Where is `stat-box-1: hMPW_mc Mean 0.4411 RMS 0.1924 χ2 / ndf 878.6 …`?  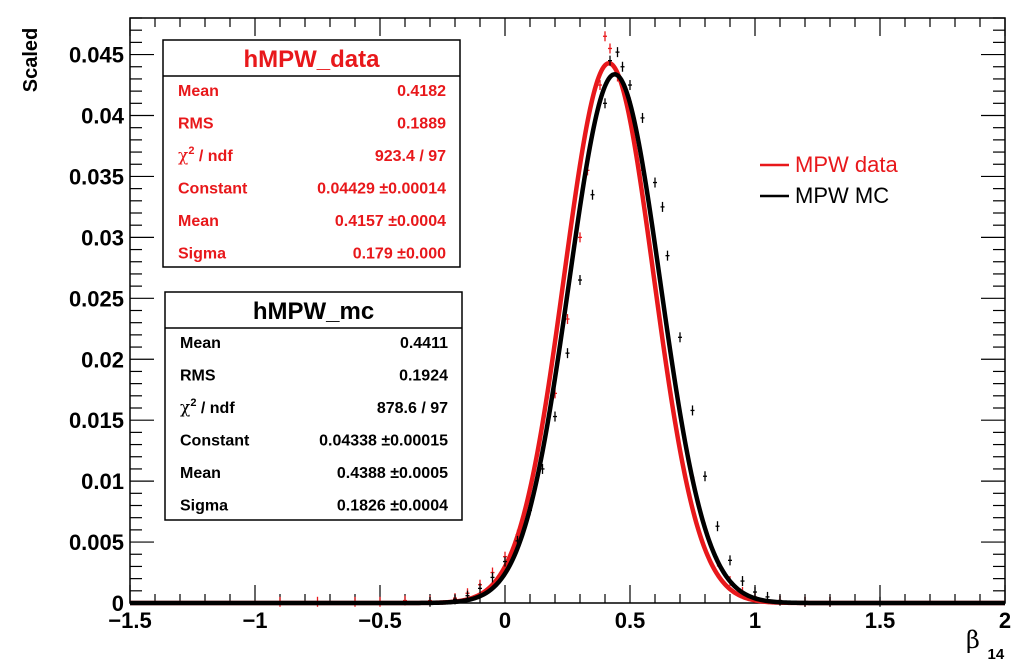
stat-box-1: hMPW_mc Mean 0.4411 RMS 0.1924 χ2 / ndf 878.6 … is located at coordinates (313, 406).